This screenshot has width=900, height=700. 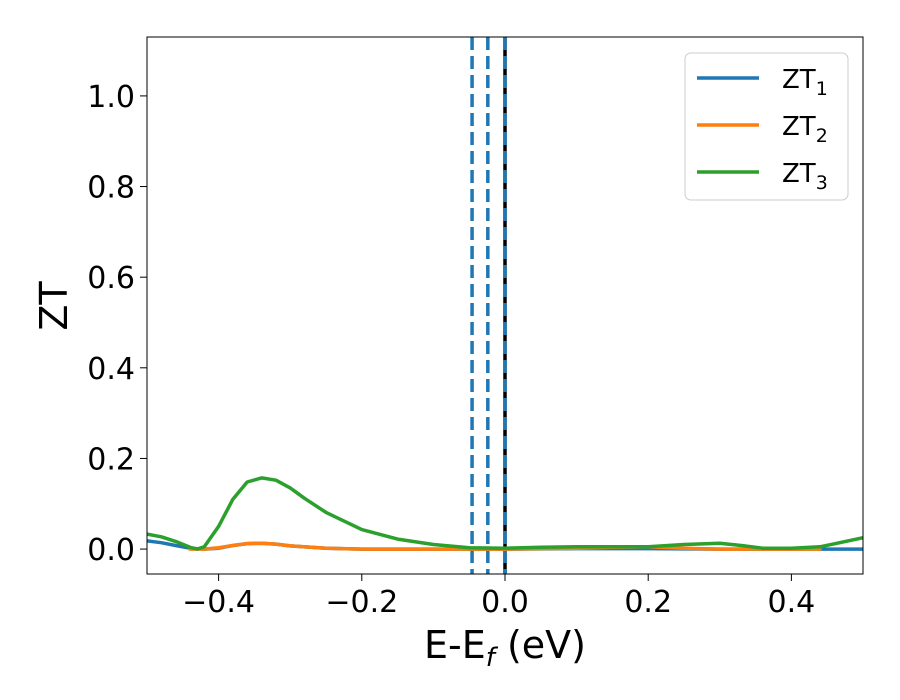 What do you see at coordinates (111, 369) in the screenshot?
I see `y-tick-label: 0.4` at bounding box center [111, 369].